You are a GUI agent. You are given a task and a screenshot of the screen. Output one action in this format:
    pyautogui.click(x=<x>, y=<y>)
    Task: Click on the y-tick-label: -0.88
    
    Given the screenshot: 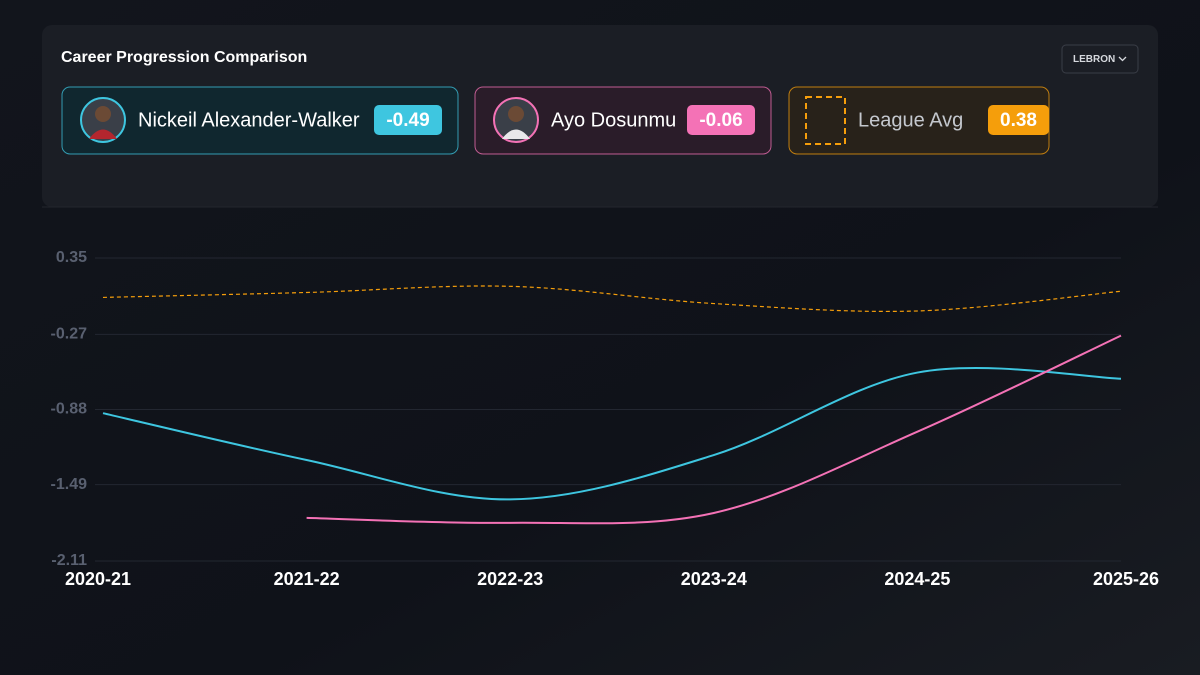 What is the action you would take?
    pyautogui.click(x=69, y=409)
    